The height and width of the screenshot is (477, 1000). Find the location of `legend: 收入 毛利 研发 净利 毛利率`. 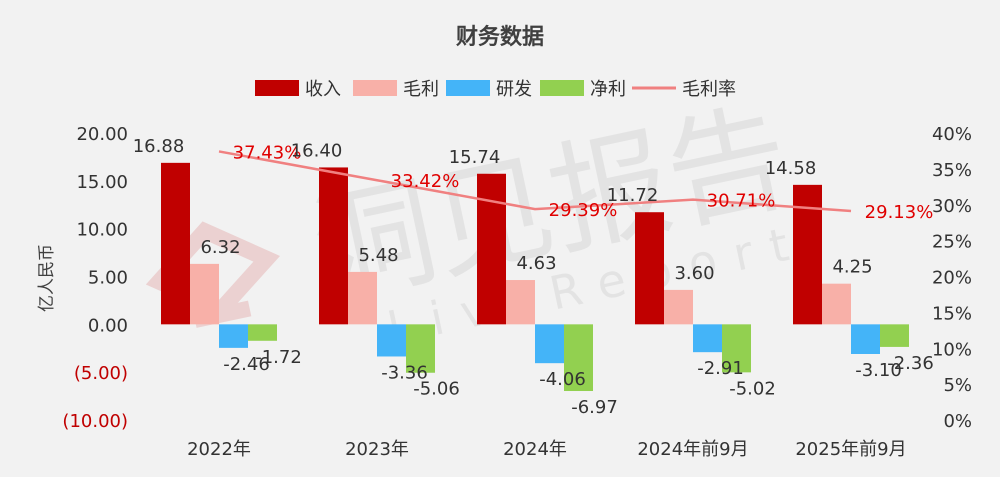

legend: 收入 毛利 研发 净利 毛利率 is located at coordinates (495, 89).